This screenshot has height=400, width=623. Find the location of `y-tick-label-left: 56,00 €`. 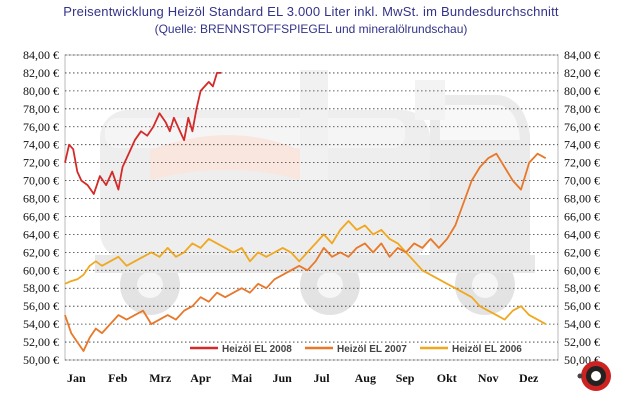

y-tick-label-left: 56,00 € is located at coordinates (41, 306).